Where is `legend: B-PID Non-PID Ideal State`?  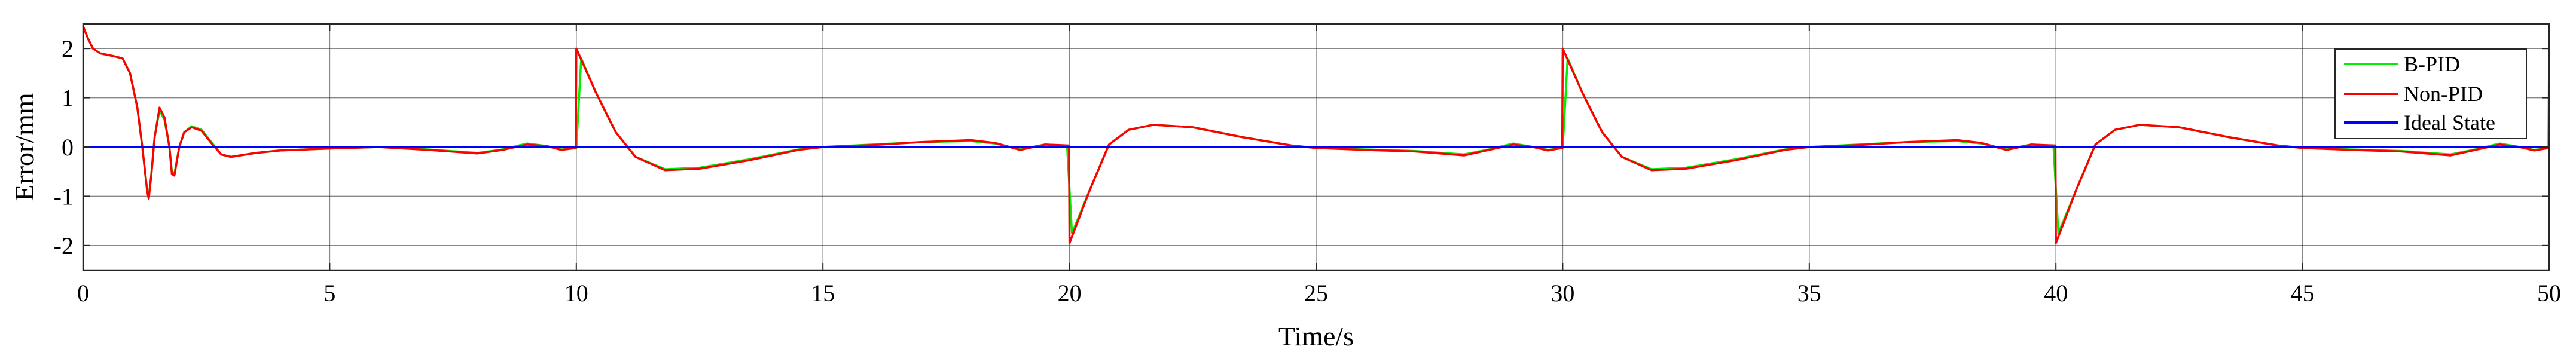
legend: B-PID Non-PID Ideal State is located at coordinates (2430, 93).